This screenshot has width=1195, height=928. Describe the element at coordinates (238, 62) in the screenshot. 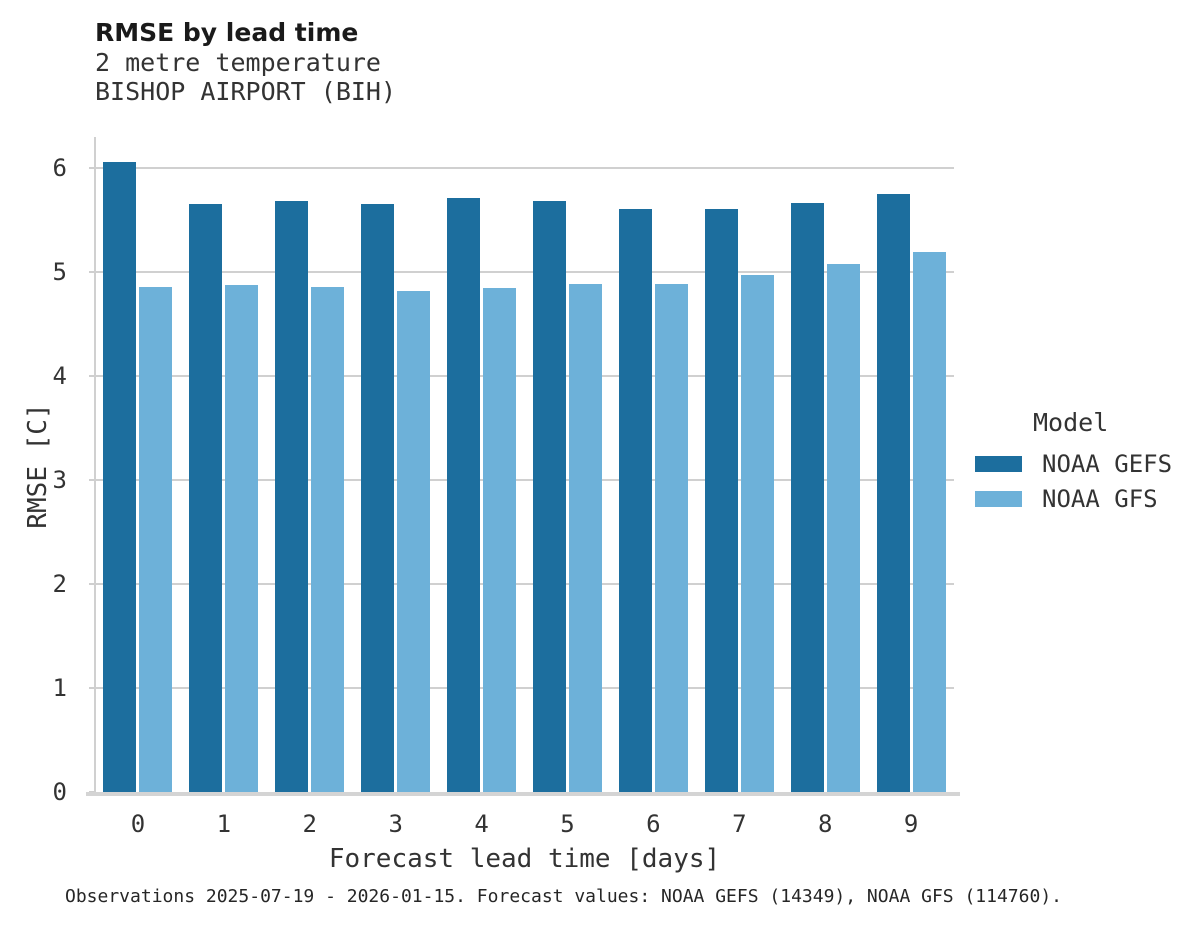

I see `chart-subtitle-variable: 2 metre temperature` at that location.